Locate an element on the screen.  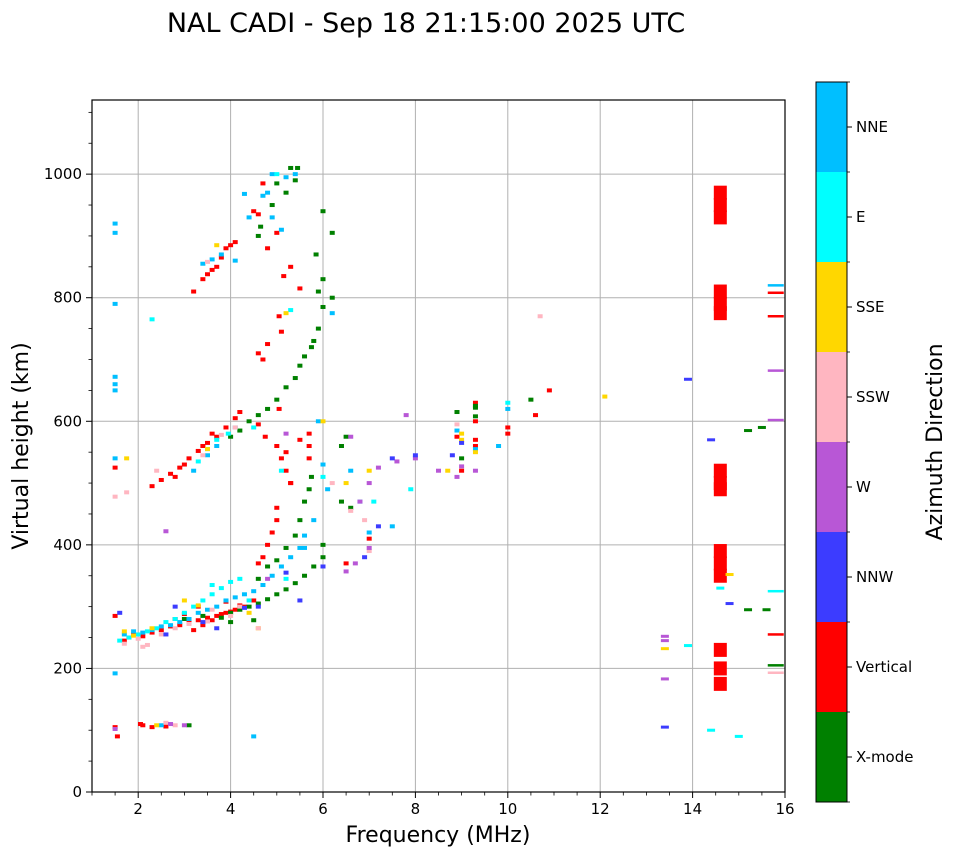
colorbar-tick-label: SSW is located at coordinates (873, 397).